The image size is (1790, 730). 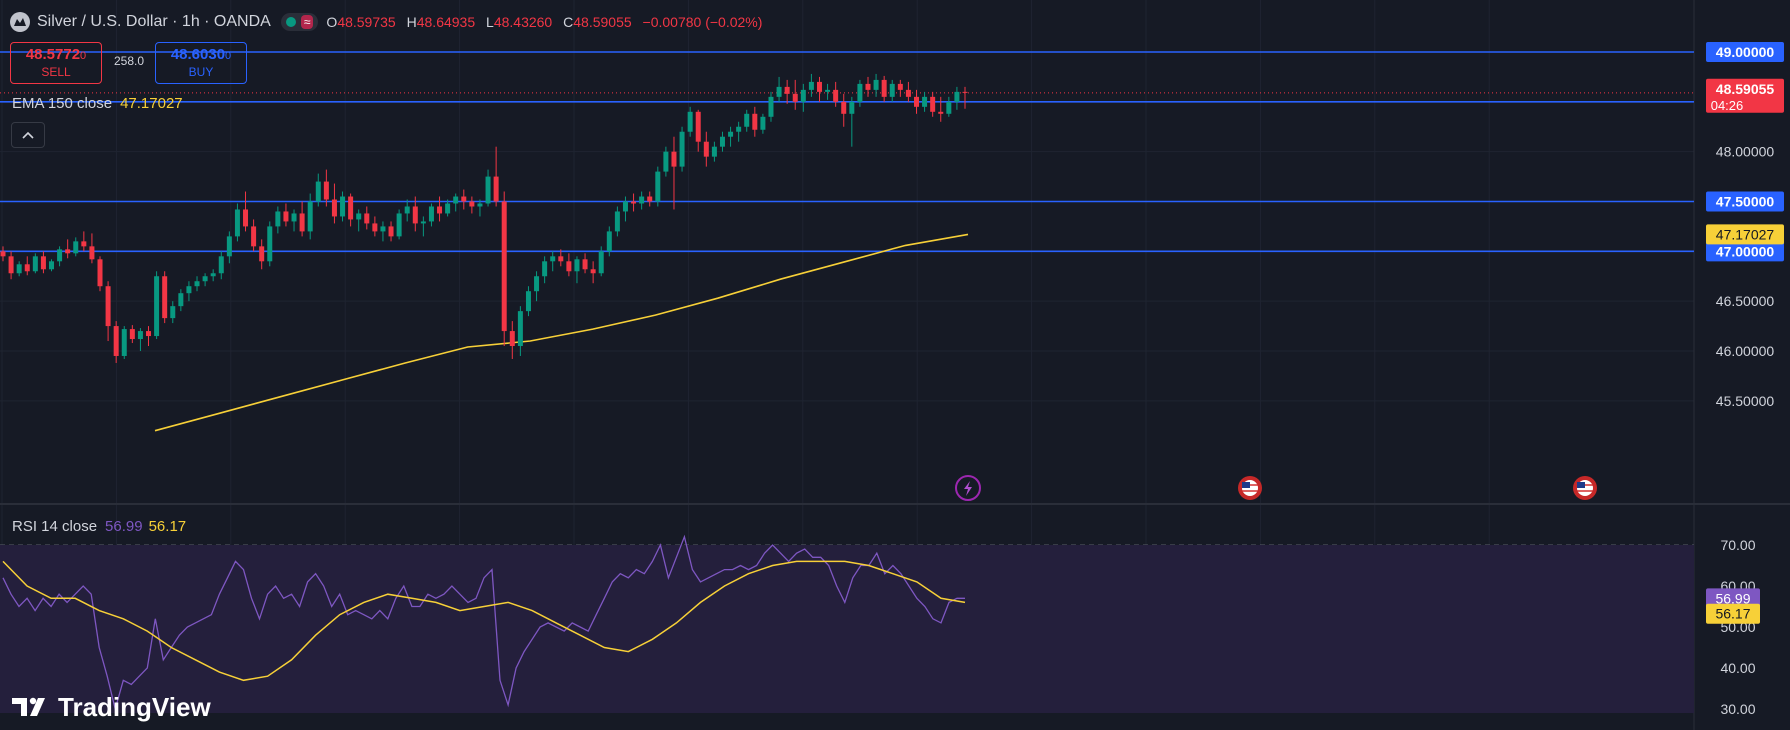 What do you see at coordinates (299, 22) in the screenshot?
I see `market-status-pill: ≈` at bounding box center [299, 22].